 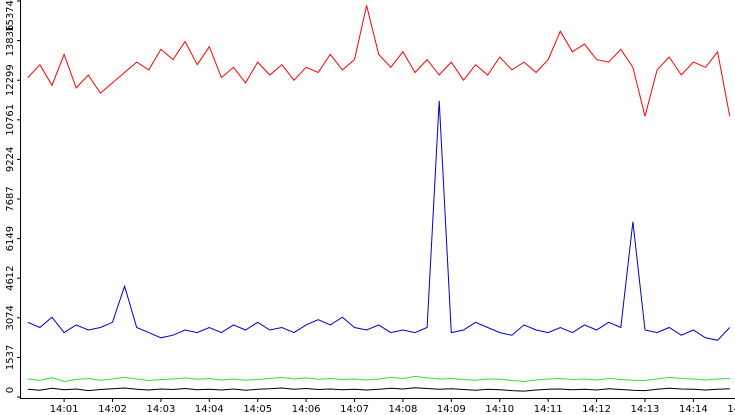 I want to click on x-tick-label: 14:10, so click(x=499, y=409).